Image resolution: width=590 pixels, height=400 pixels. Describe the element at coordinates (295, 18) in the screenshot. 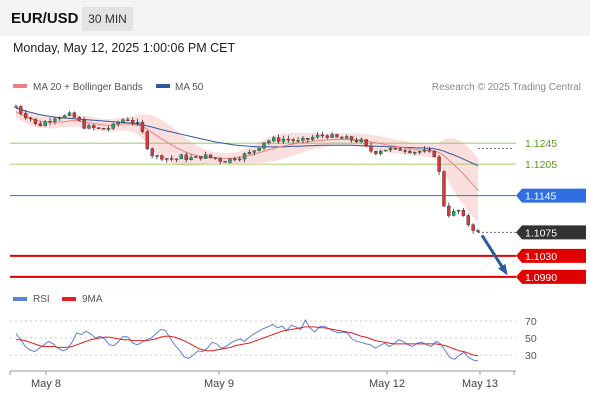

I see `top-bar: EUR/USD 30 MIN` at that location.